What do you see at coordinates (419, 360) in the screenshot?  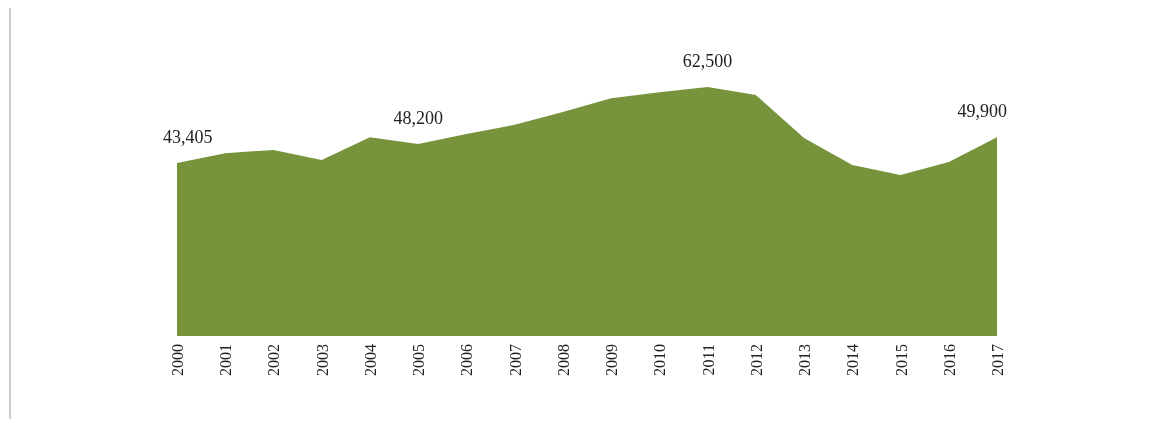 I see `x-tick-label: 2005` at bounding box center [419, 360].